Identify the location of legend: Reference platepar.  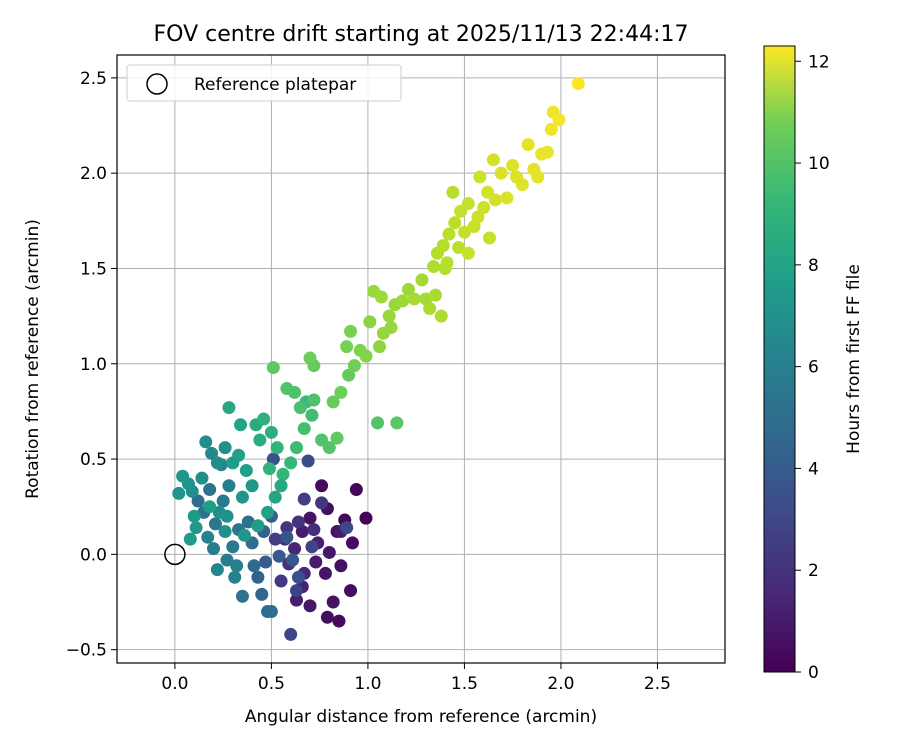
(264, 83).